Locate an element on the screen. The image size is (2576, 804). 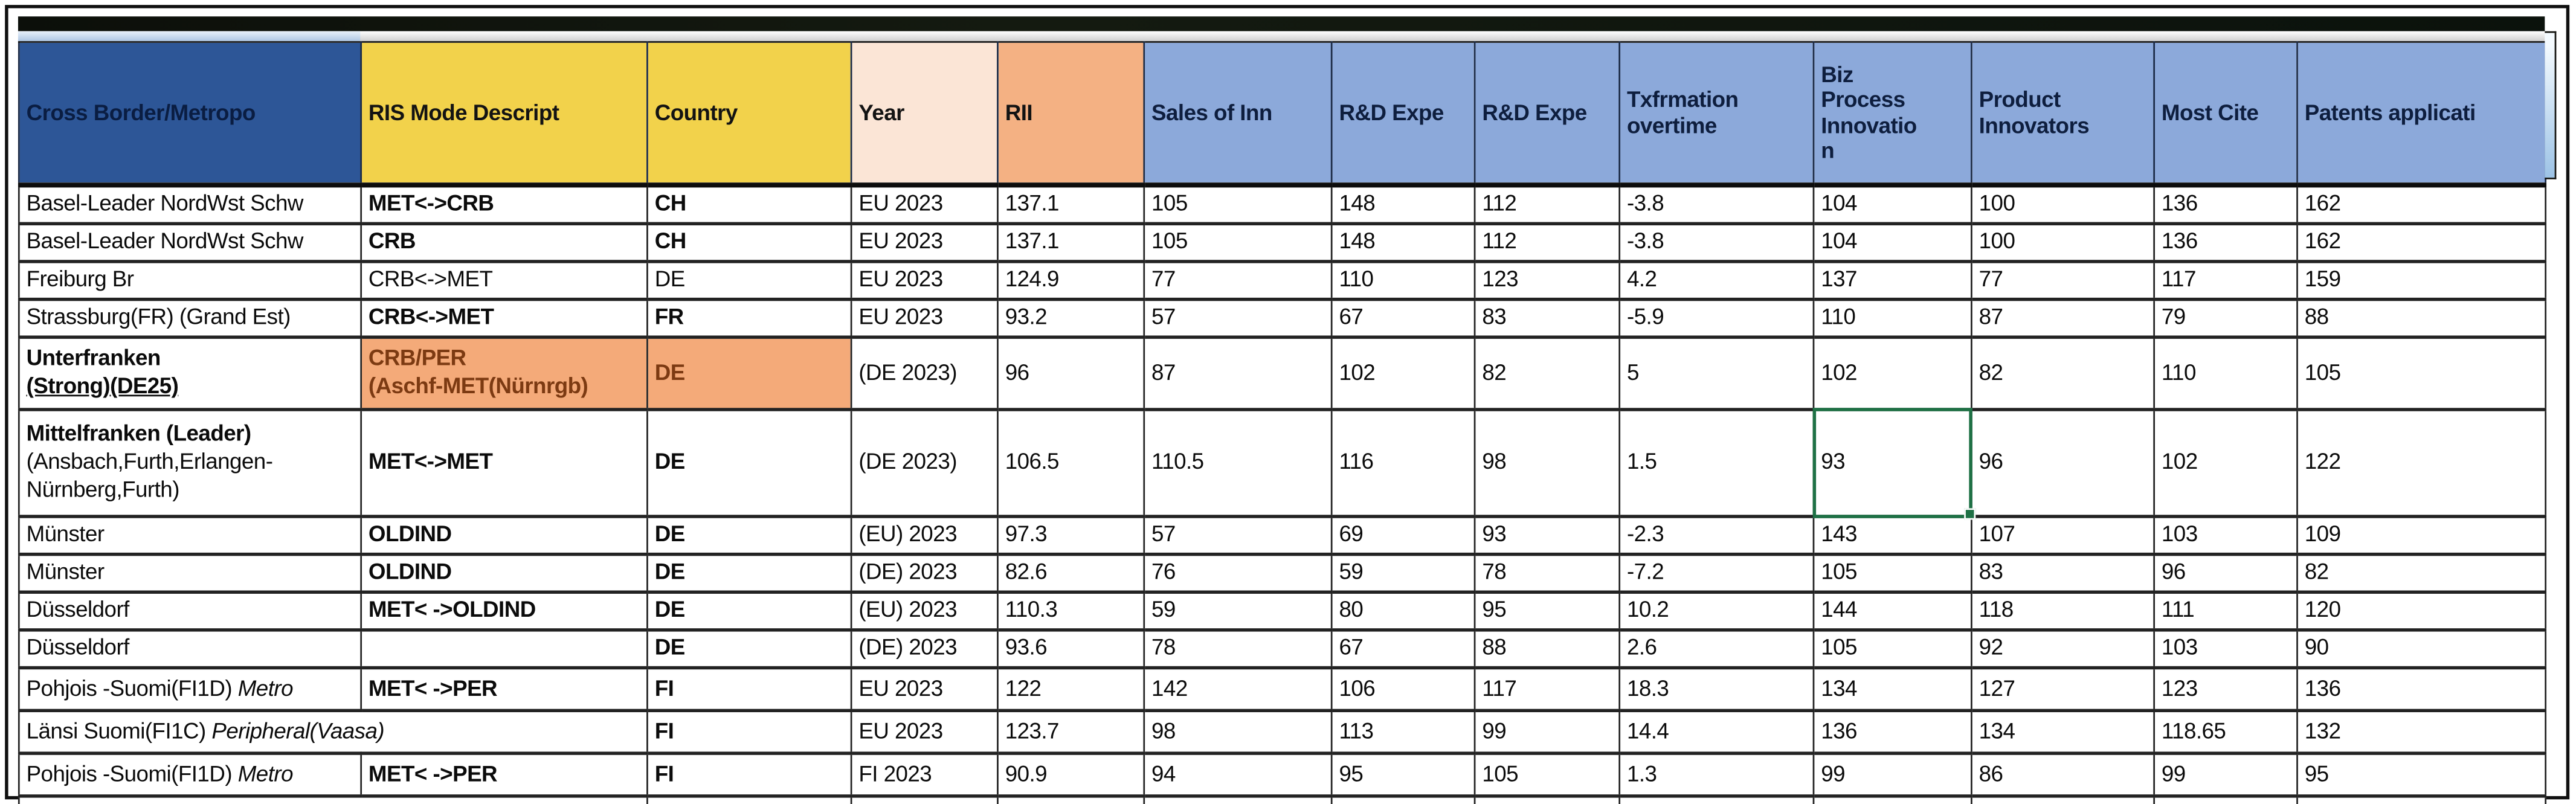
col-header-cross-border-metro: Cross Border/Metropo is located at coordinates (190, 115).